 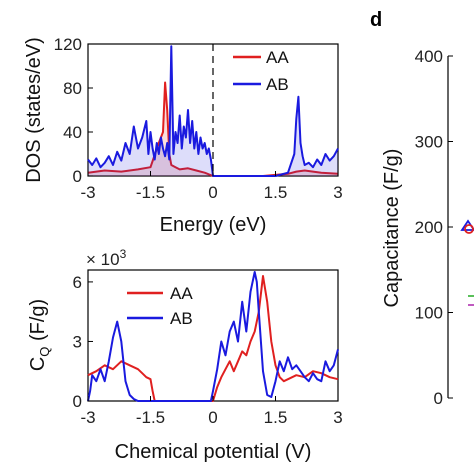 What do you see at coordinates (72, 88) in the screenshot?
I see `dos-y-tick-label: 80` at bounding box center [72, 88].